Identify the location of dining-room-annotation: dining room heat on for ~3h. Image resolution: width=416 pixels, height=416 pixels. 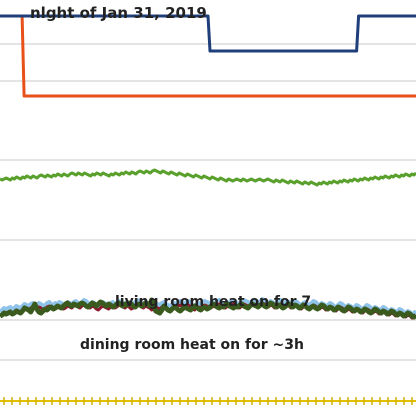
(192, 345).